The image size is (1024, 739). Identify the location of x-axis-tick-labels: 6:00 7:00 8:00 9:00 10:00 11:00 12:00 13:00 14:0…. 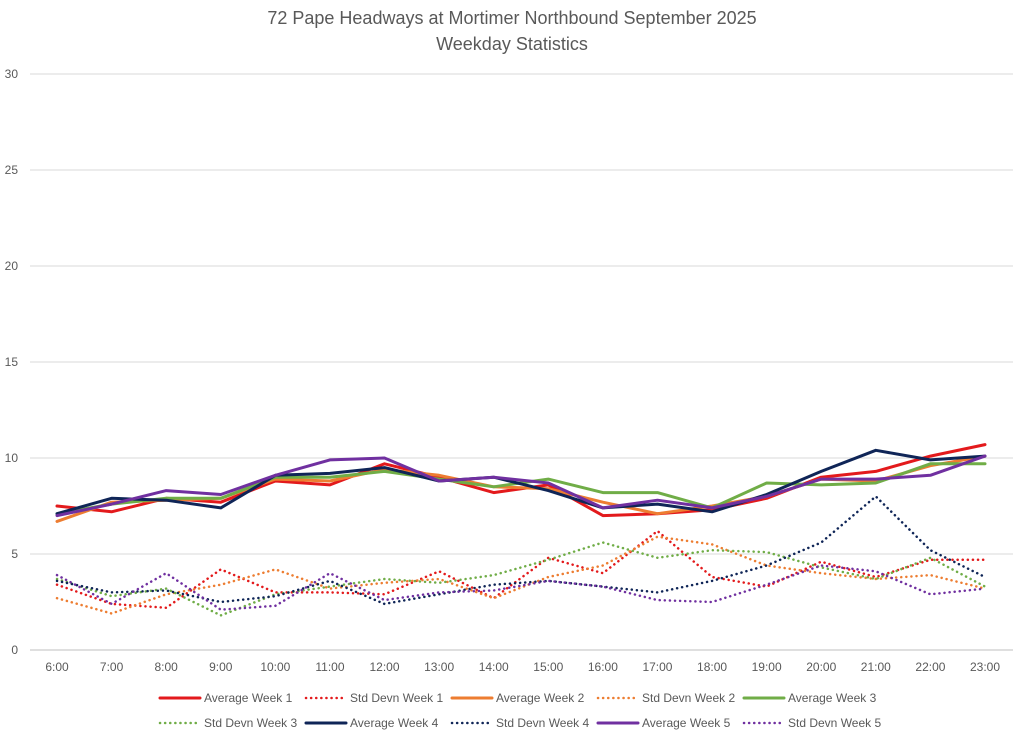
(522, 667).